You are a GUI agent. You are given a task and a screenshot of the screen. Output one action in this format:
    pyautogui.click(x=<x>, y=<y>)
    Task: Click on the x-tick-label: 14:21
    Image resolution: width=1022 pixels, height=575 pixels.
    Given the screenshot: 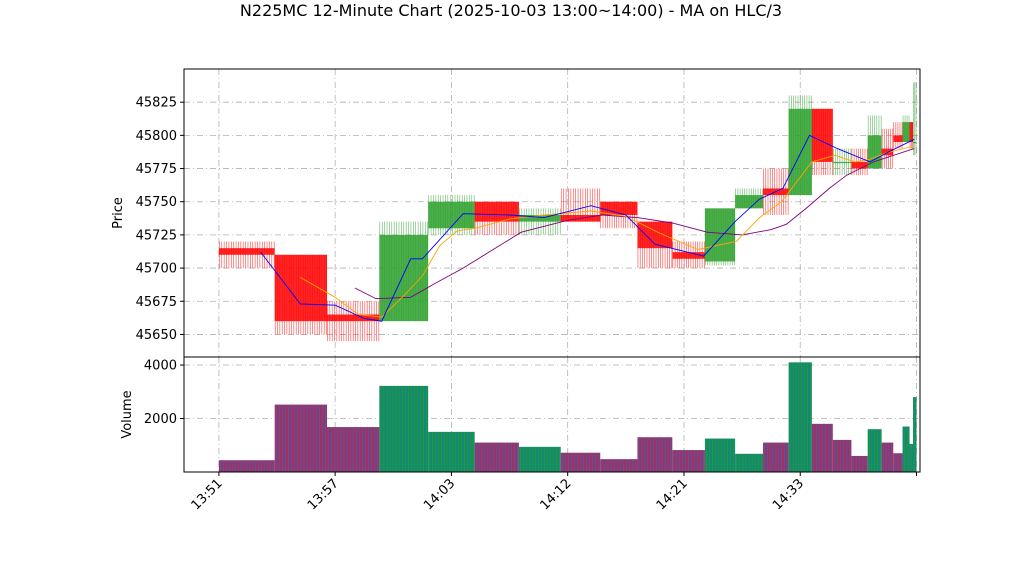 What is the action you would take?
    pyautogui.click(x=672, y=494)
    